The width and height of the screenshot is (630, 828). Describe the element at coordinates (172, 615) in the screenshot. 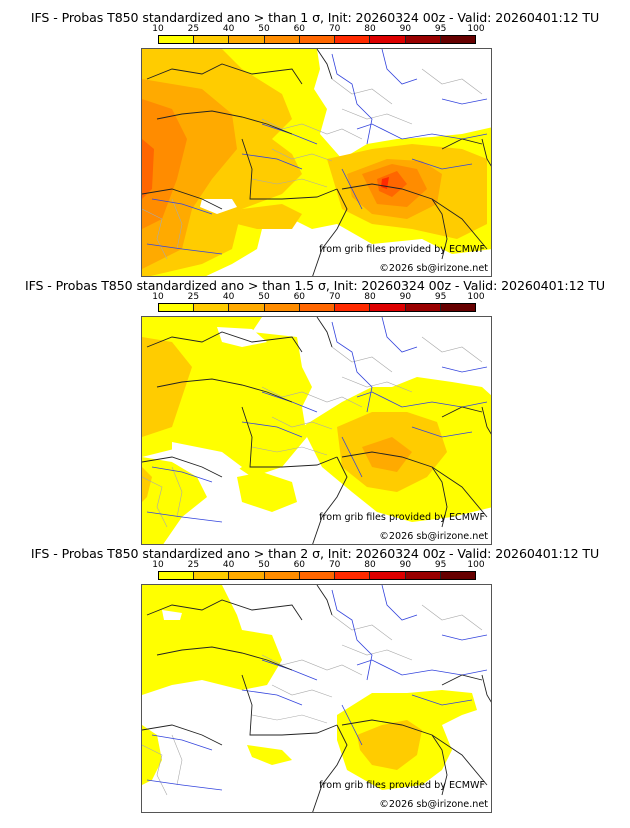

I see `field-blank-a` at that location.